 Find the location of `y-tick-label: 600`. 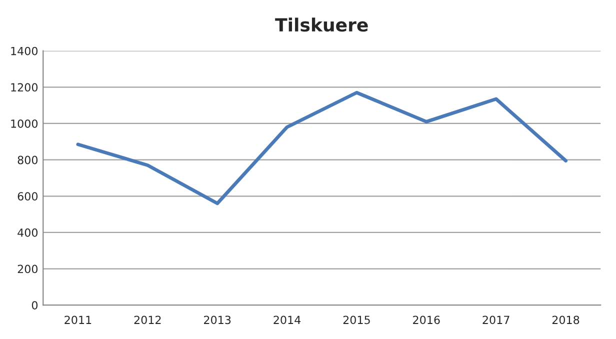

y-tick-label: 600 is located at coordinates (28, 196).